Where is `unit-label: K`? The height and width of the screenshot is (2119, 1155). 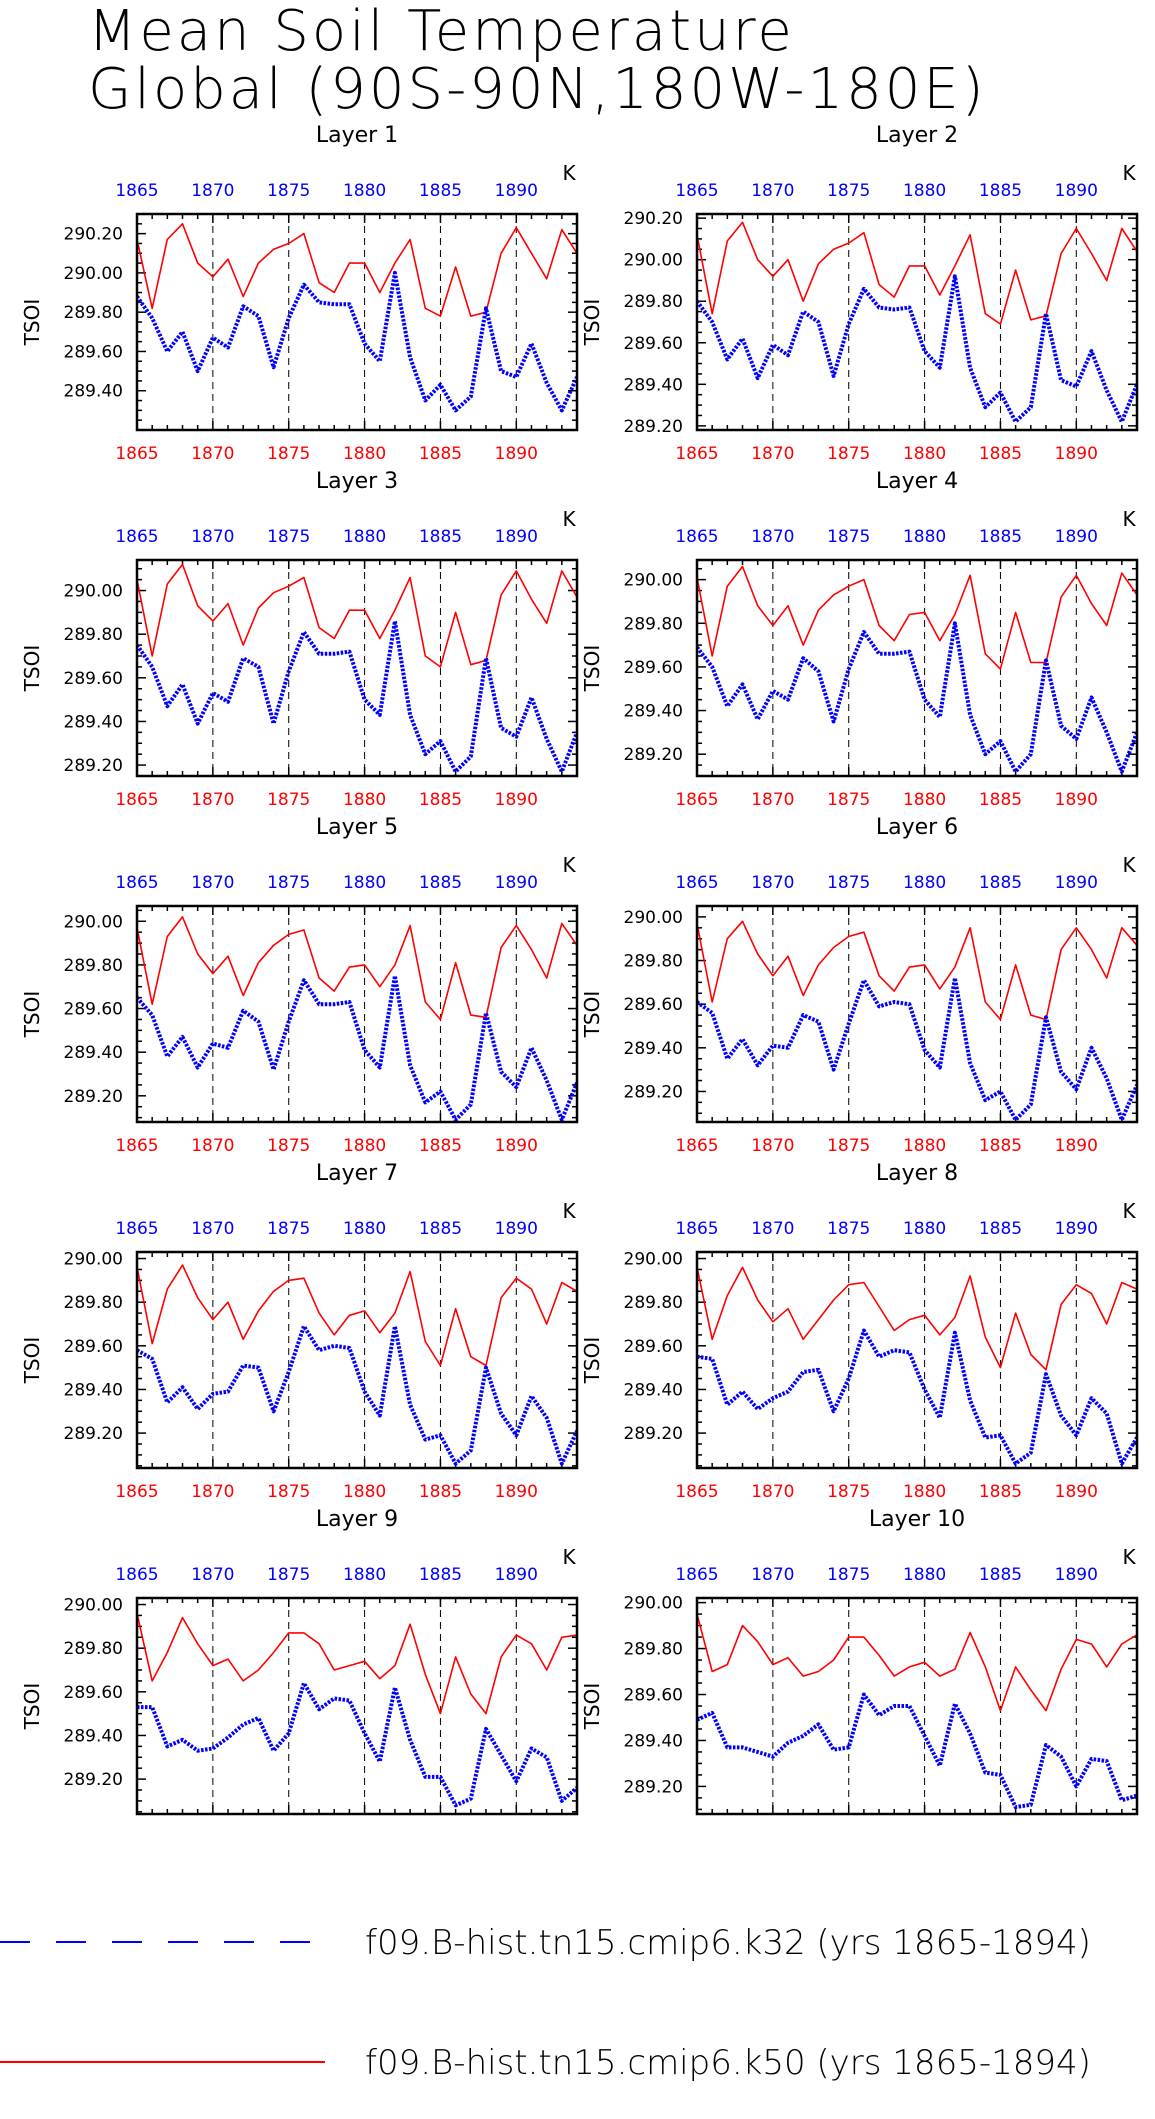 unit-label: K is located at coordinates (1129, 865).